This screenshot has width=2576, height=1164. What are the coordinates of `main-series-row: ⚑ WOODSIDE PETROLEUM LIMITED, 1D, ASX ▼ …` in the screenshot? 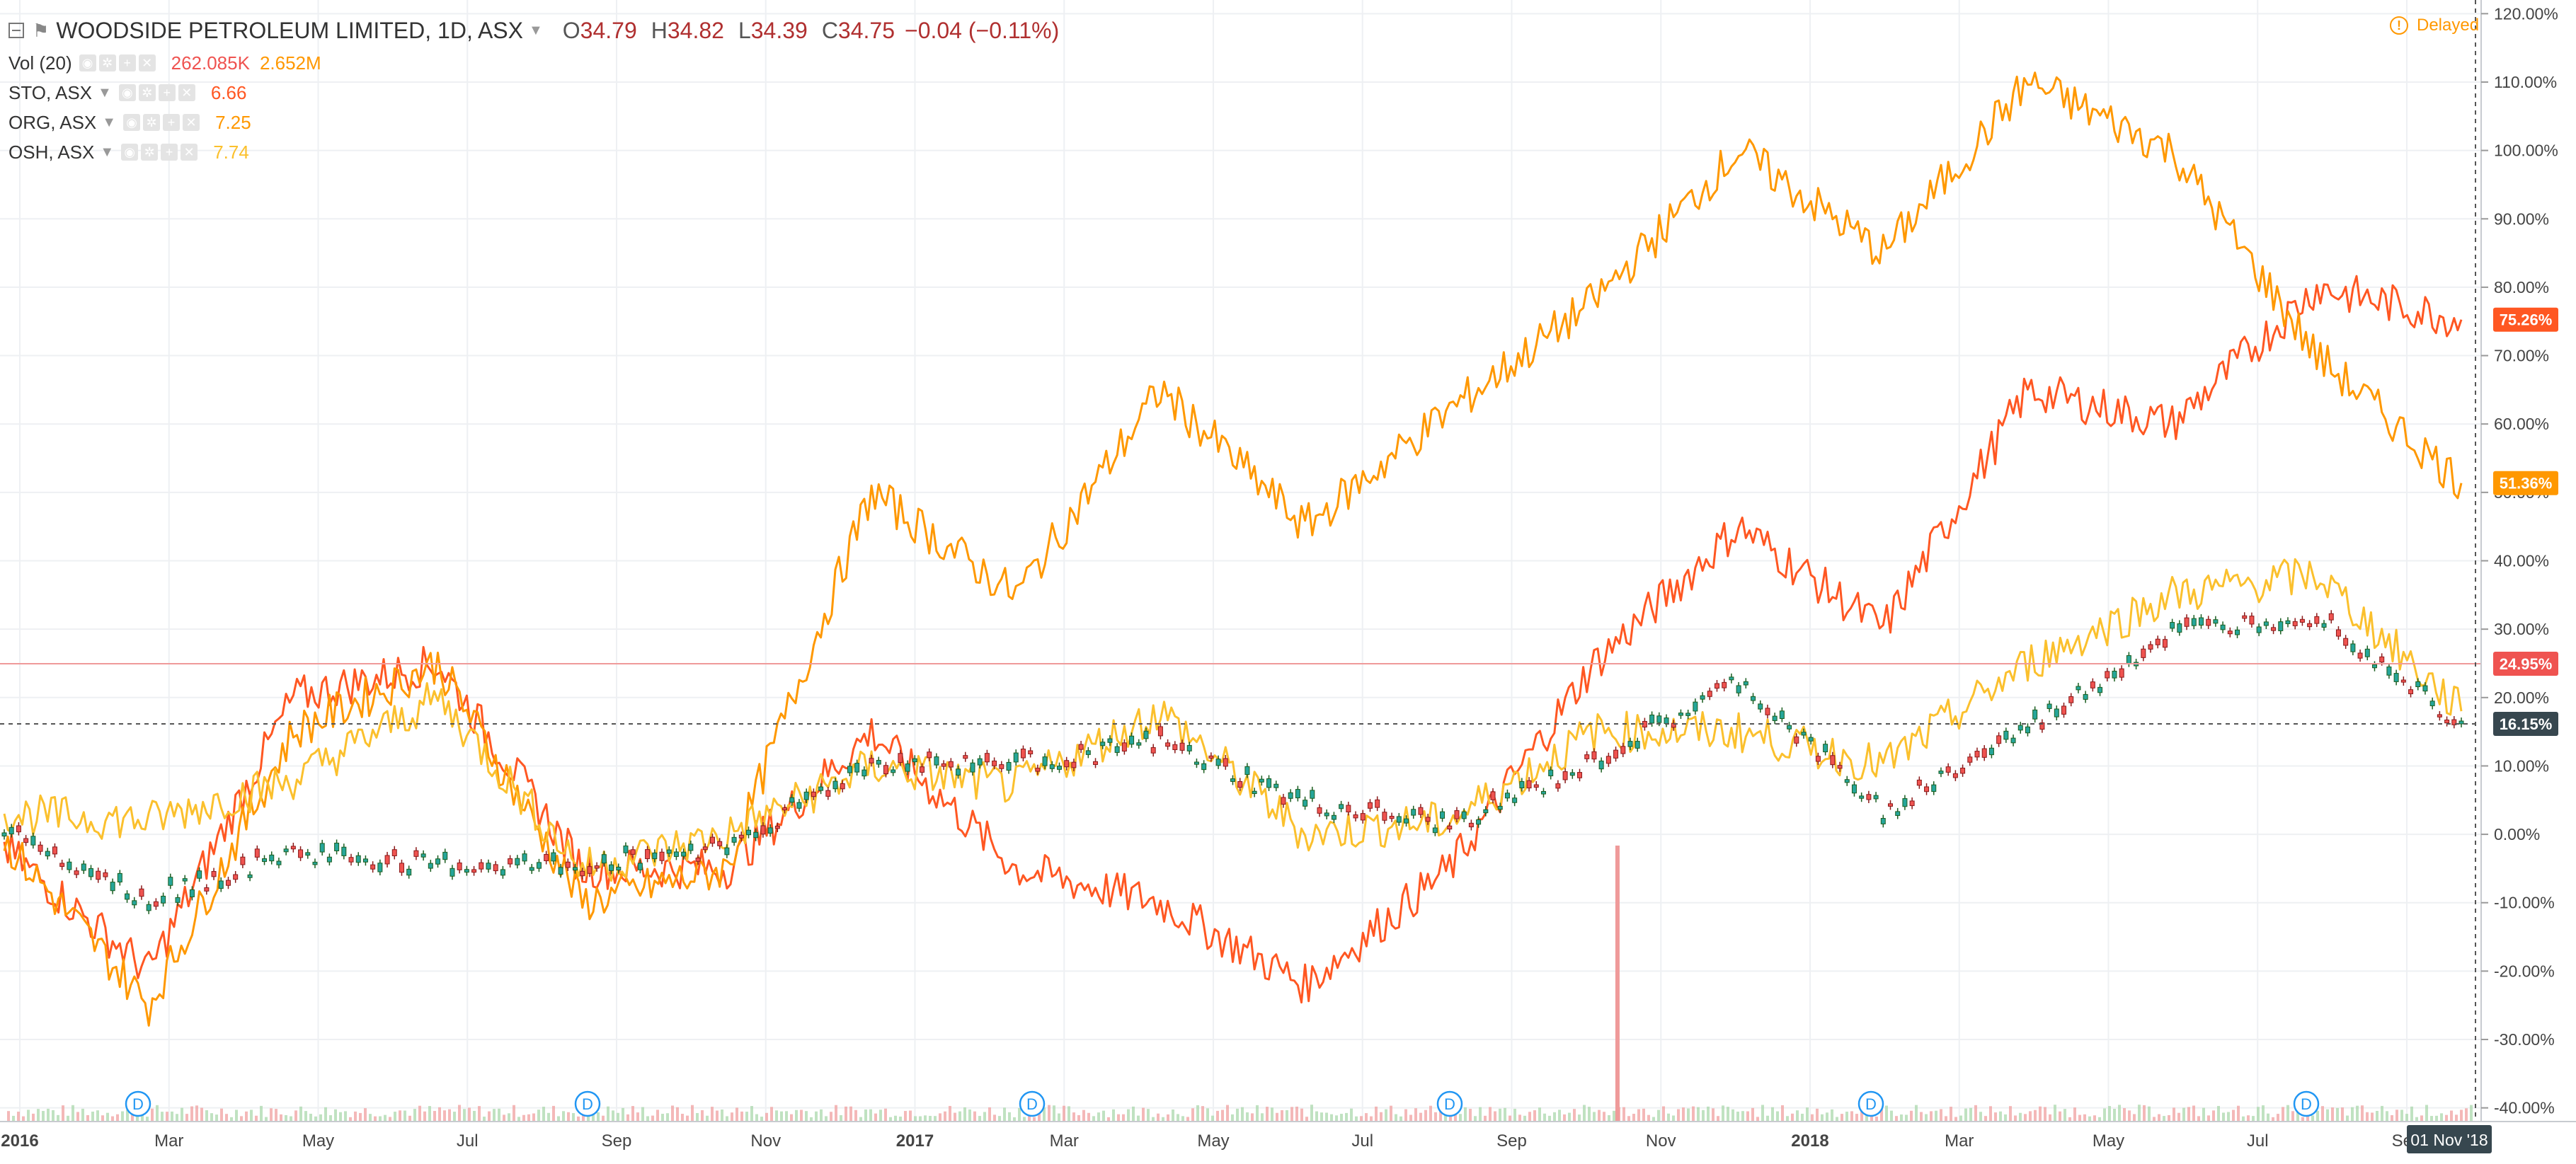 It's located at (533, 31).